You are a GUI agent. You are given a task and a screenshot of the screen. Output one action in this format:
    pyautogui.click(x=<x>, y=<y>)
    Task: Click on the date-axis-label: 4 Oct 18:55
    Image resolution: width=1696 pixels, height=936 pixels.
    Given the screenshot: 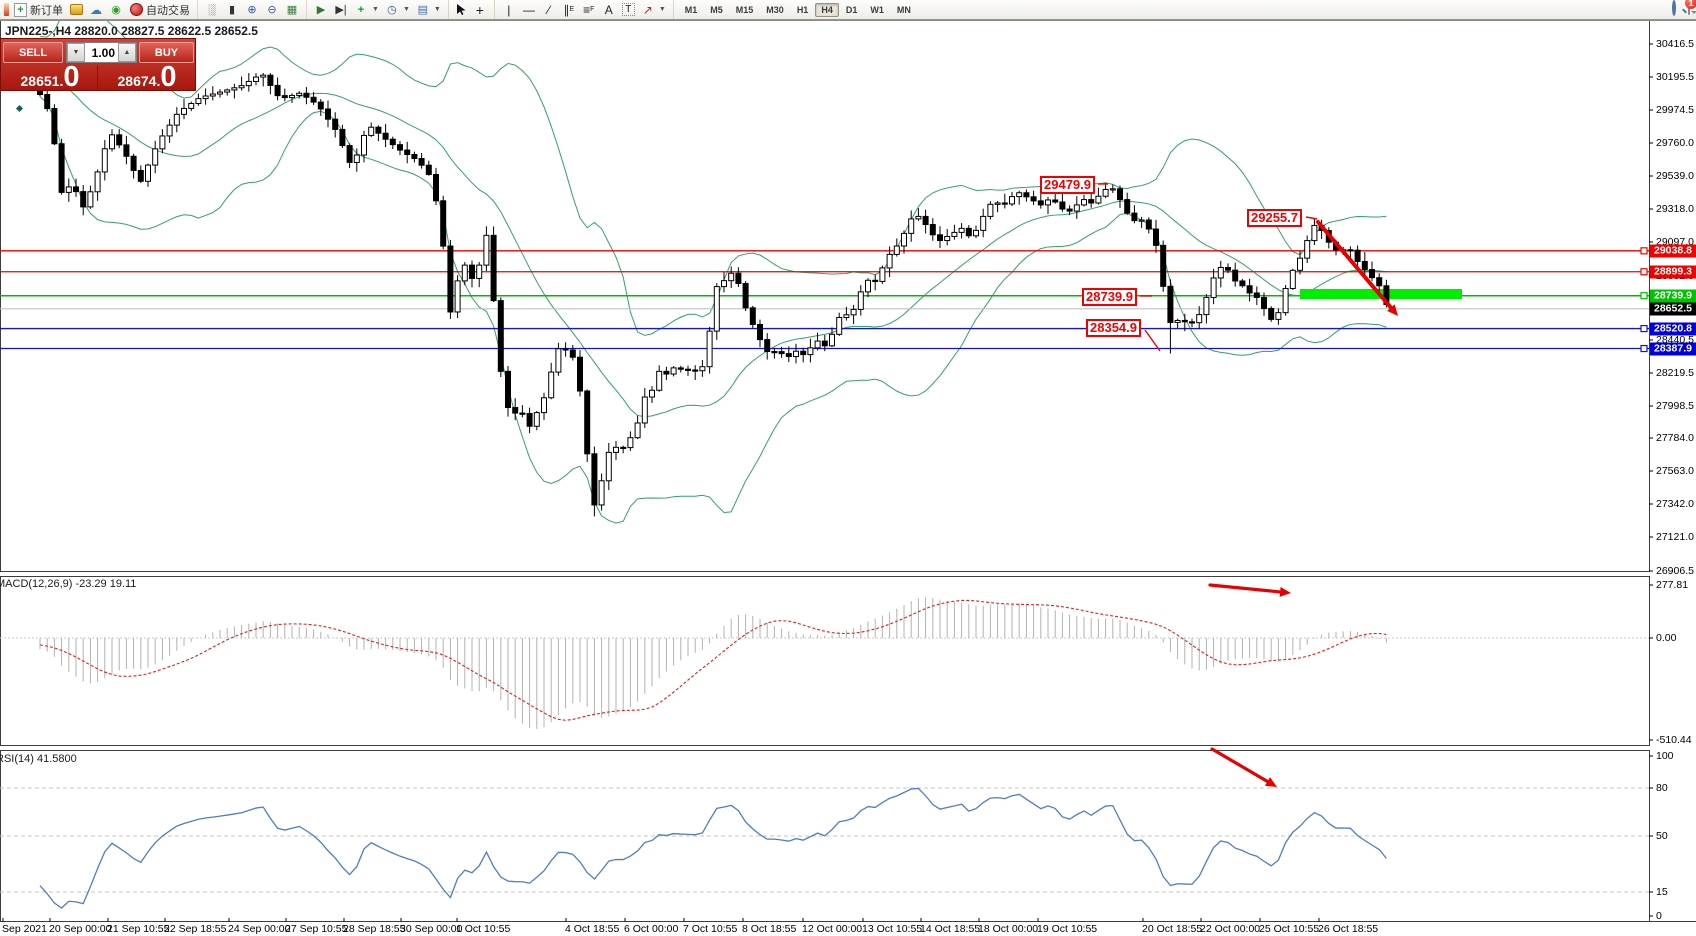 What is the action you would take?
    pyautogui.click(x=592, y=929)
    